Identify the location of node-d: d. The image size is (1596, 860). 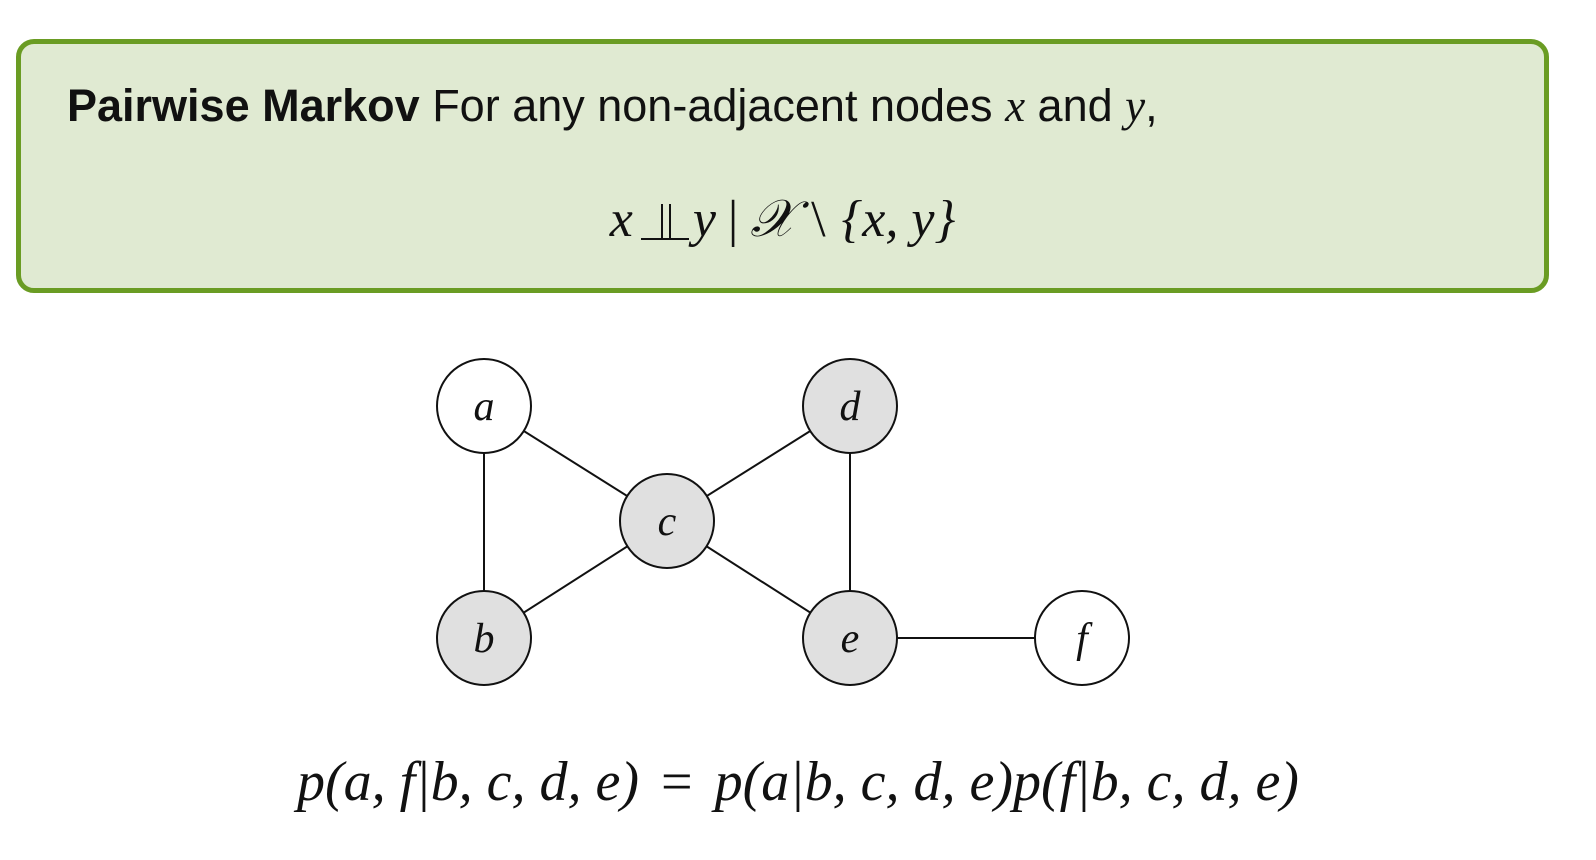
(850, 406).